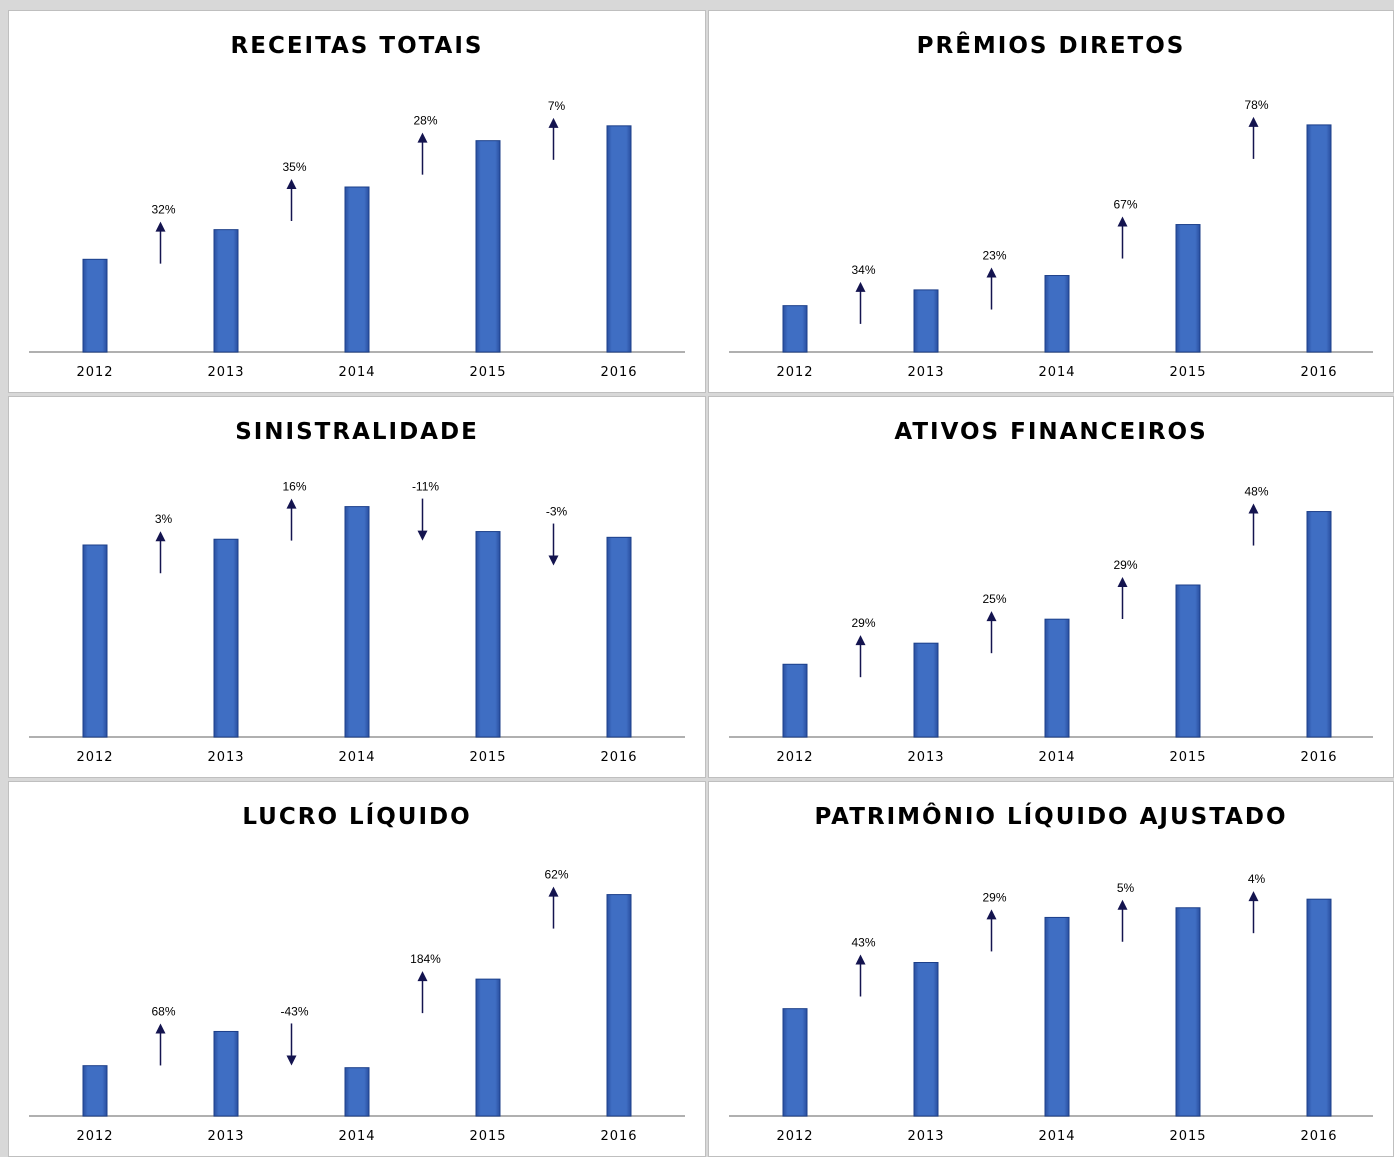  What do you see at coordinates (557, 106) in the screenshot?
I see `change-label: 7%` at bounding box center [557, 106].